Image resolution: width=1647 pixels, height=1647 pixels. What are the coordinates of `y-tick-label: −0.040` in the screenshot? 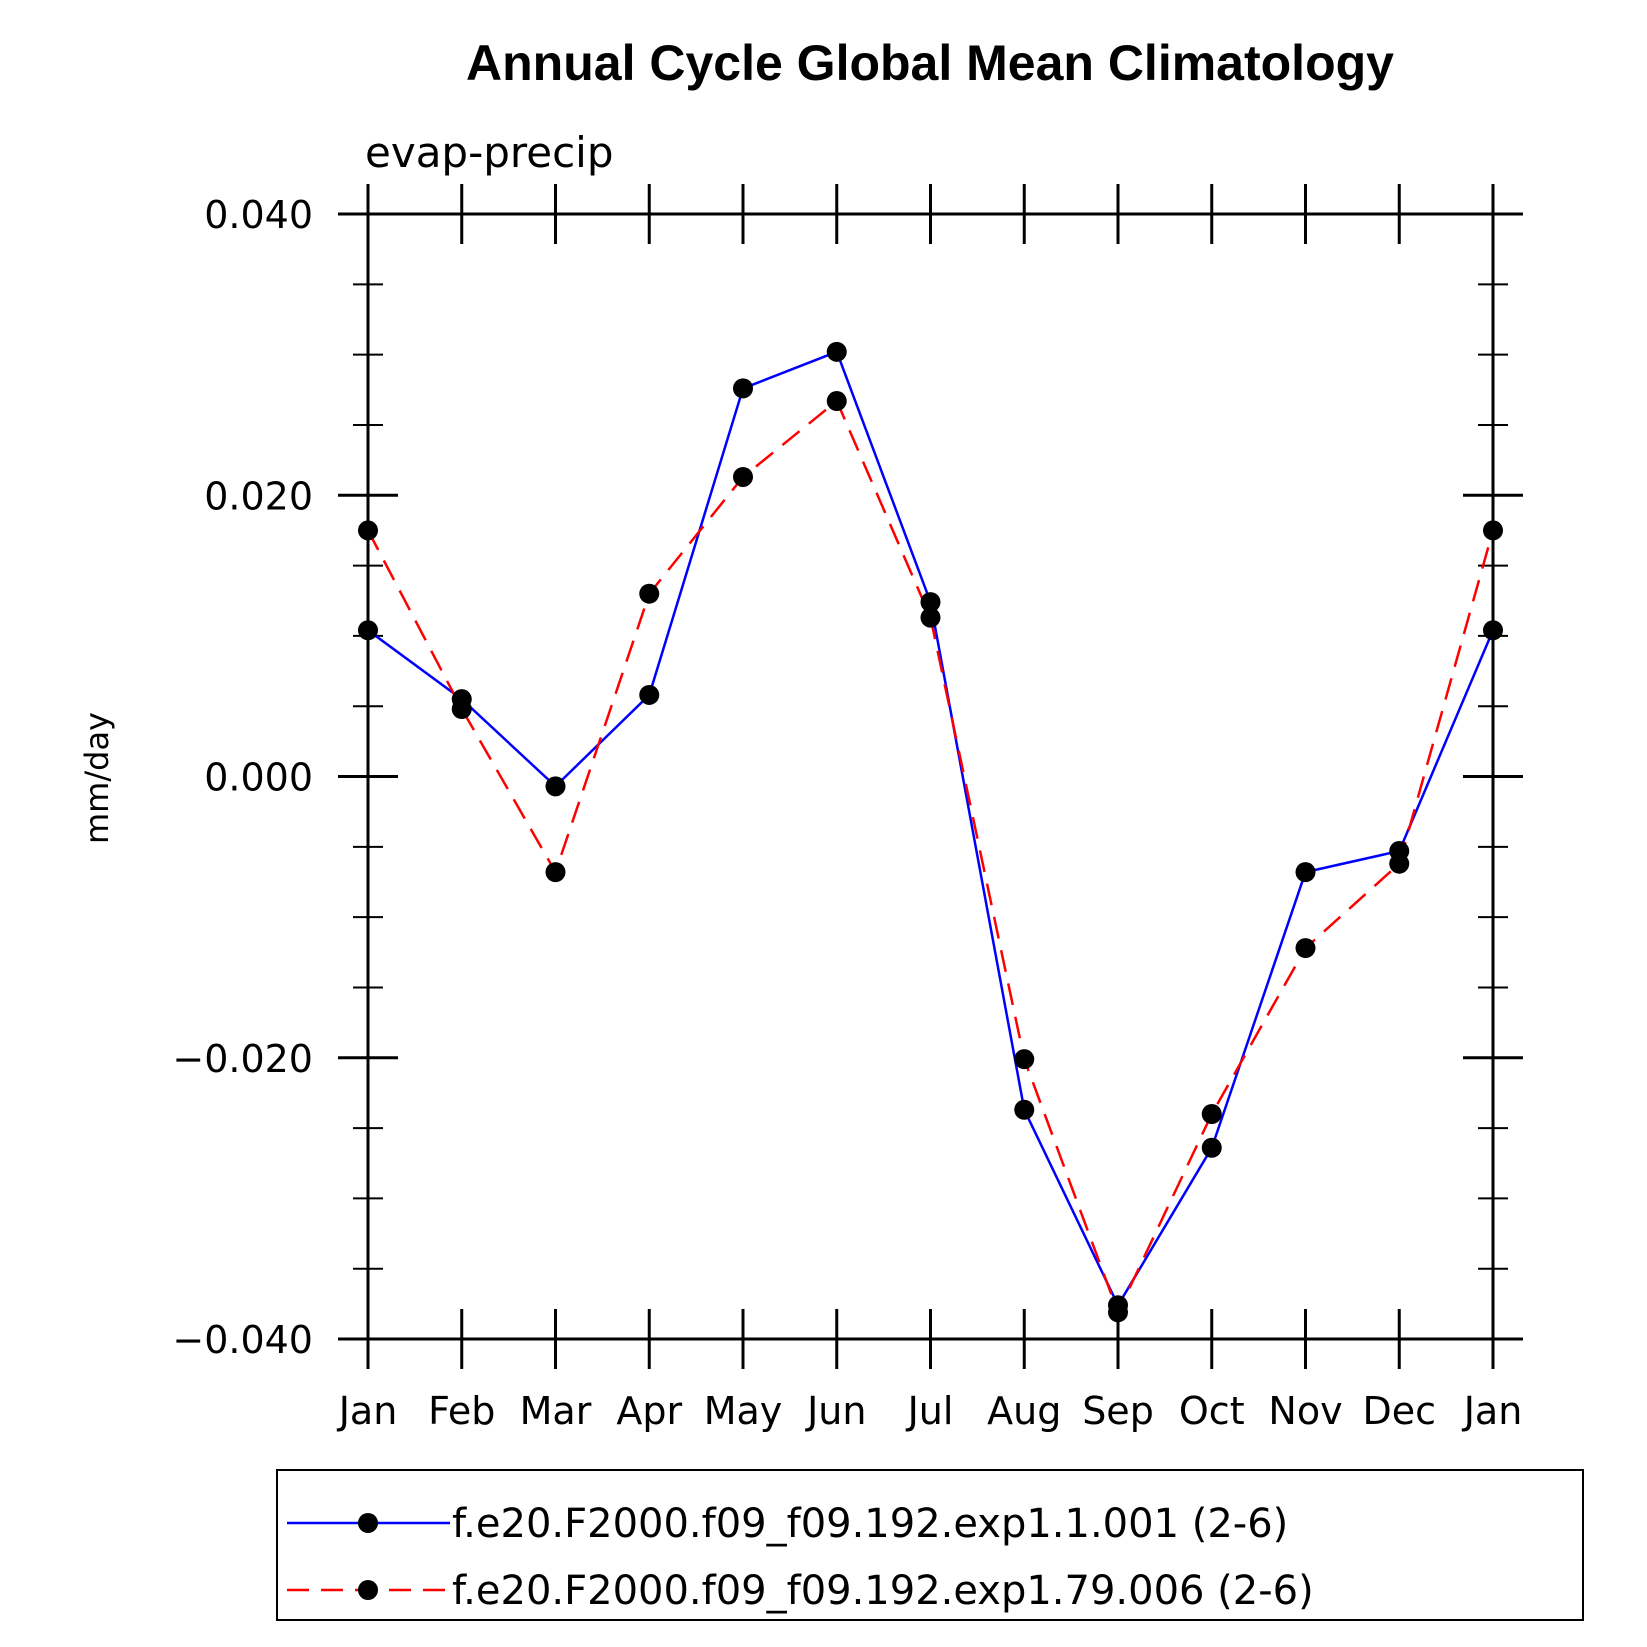 It's located at (242, 1340).